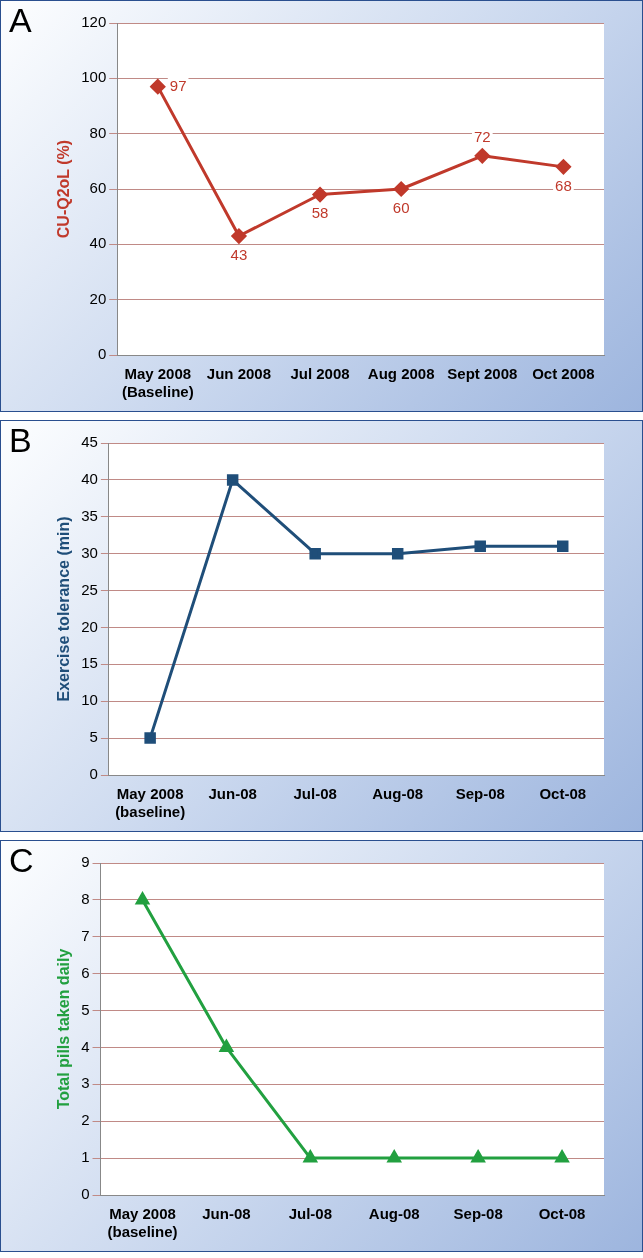 This screenshot has width=643, height=1258. I want to click on y-tick-label: 9, so click(85, 862).